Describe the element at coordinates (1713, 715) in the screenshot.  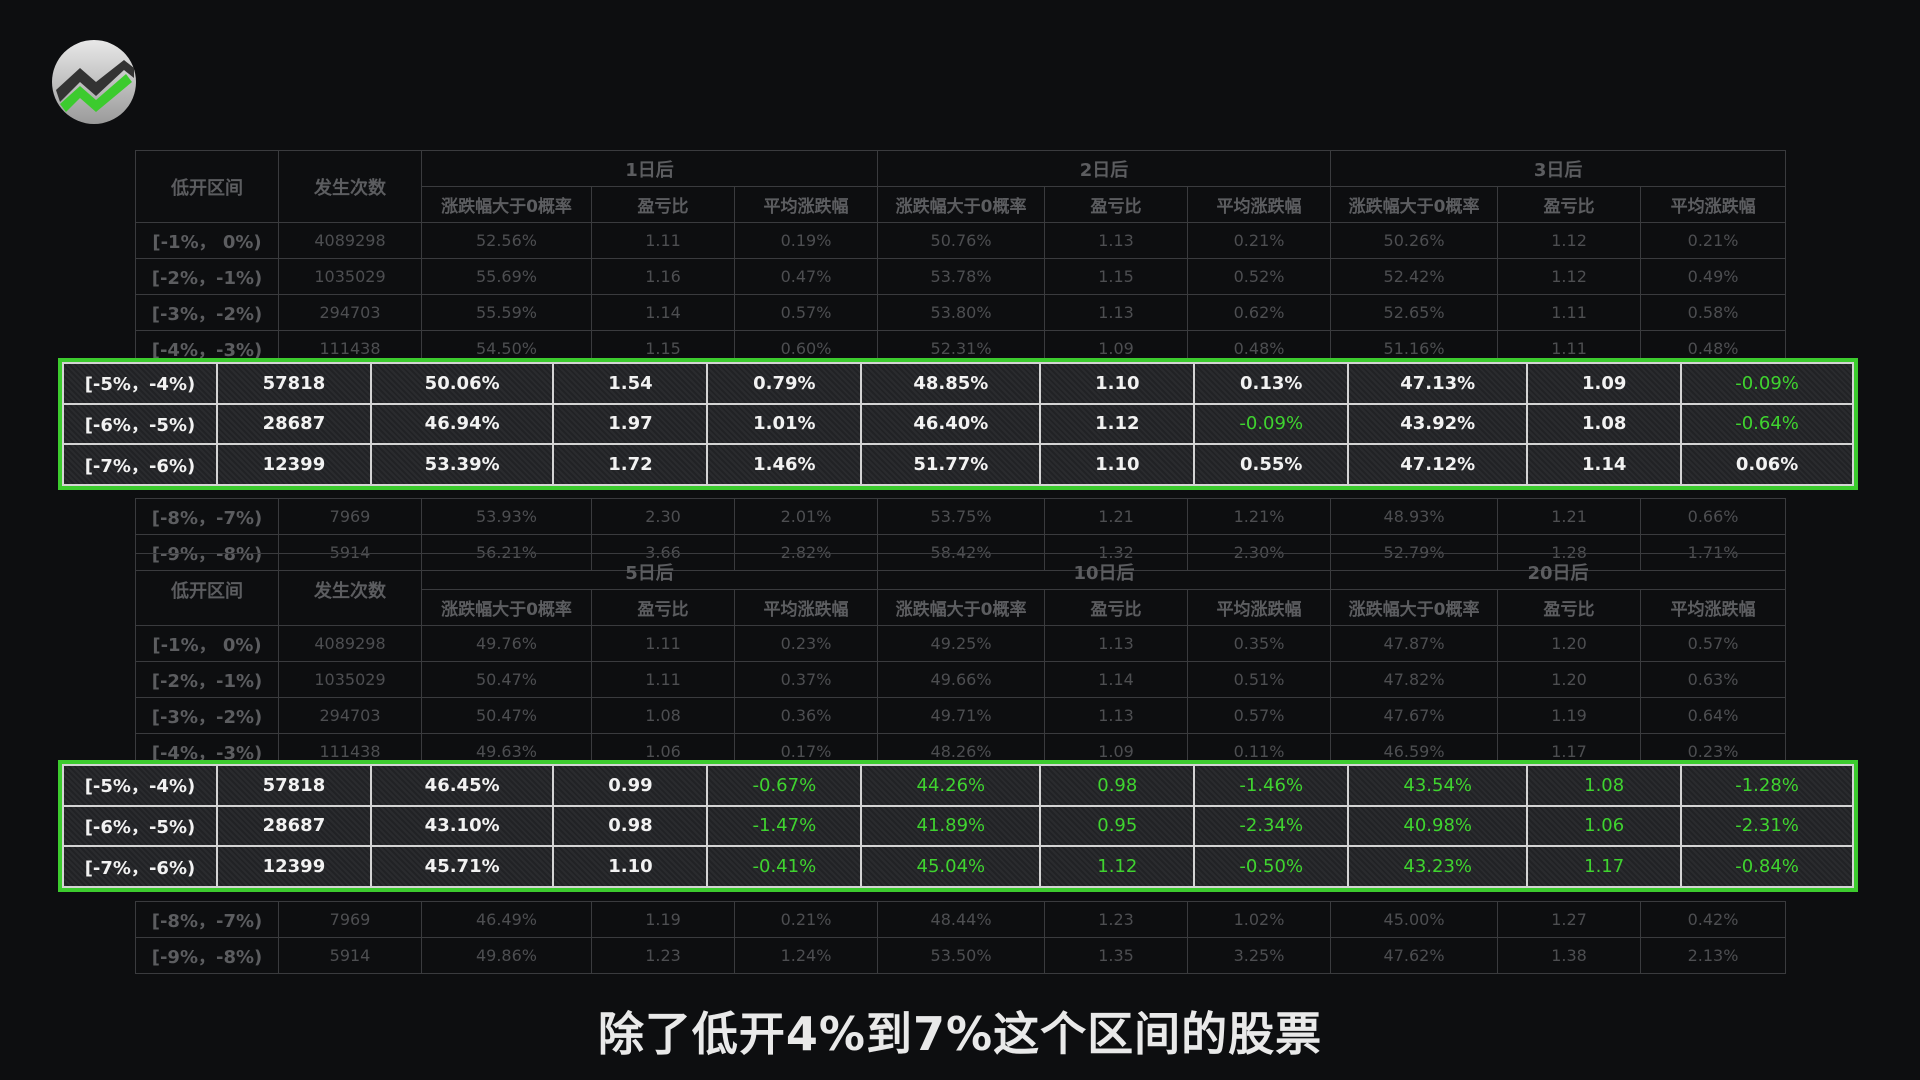
I see `table-cell: 0.64%` at that location.